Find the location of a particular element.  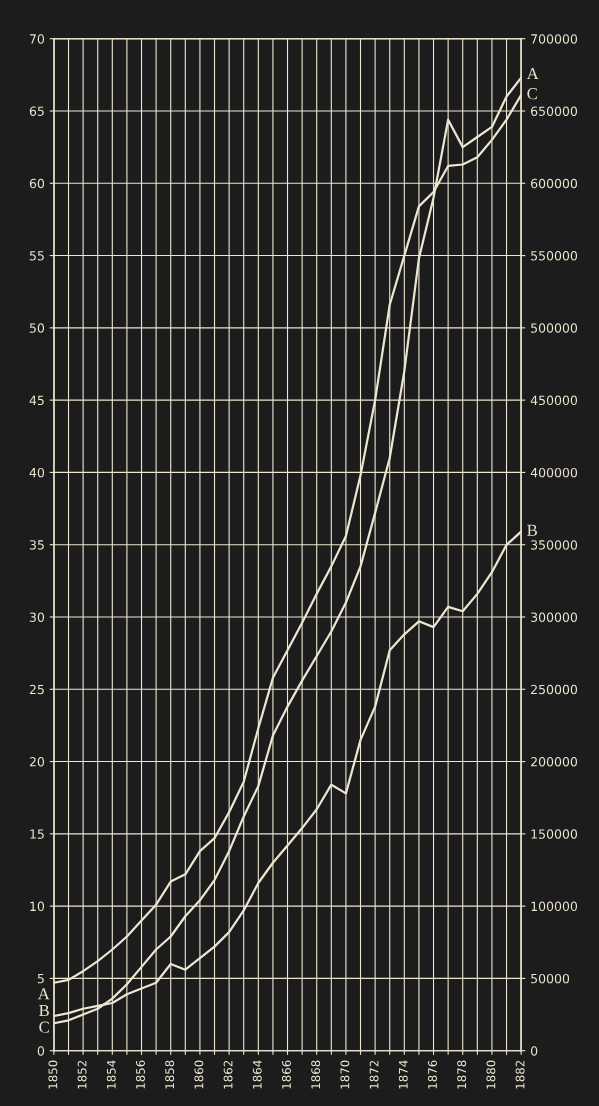

y2-tick-label: 100000 is located at coordinates (554, 906).